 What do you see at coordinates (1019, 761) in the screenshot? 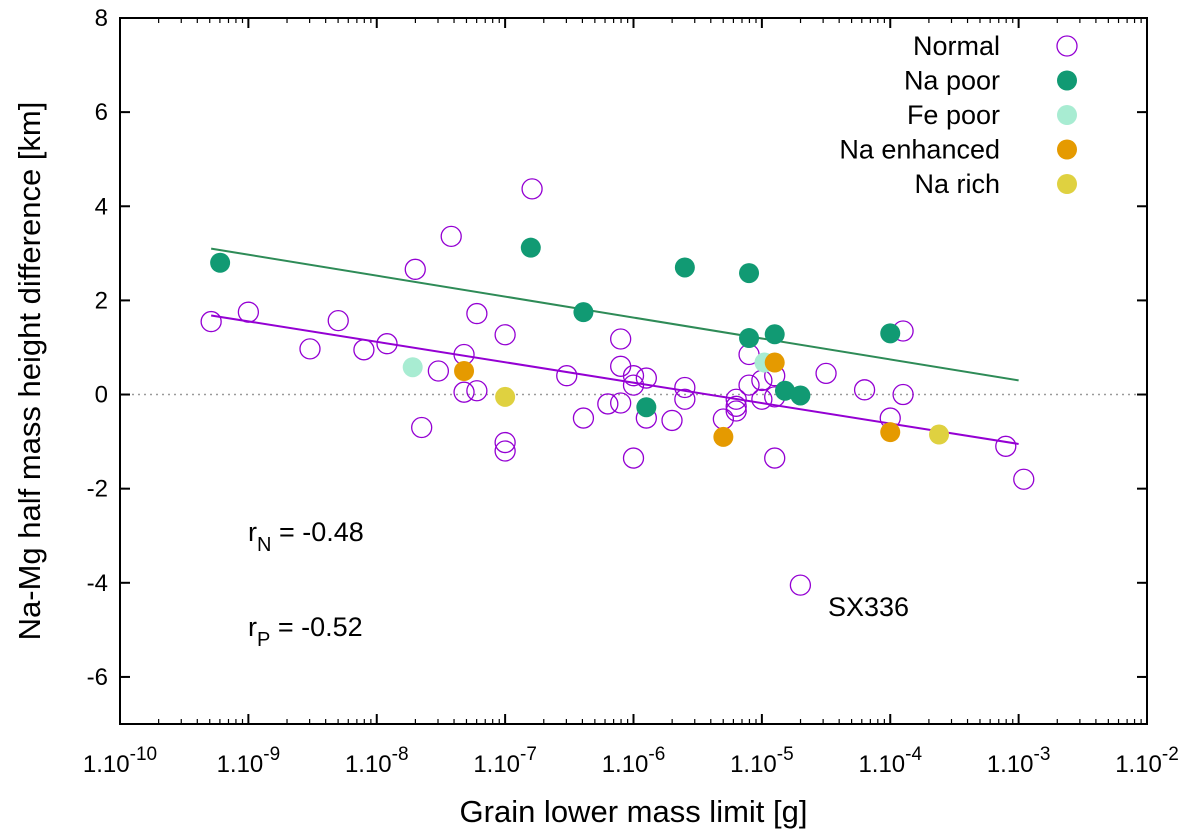
I see `x-tick-label: 1.10-3` at bounding box center [1019, 761].